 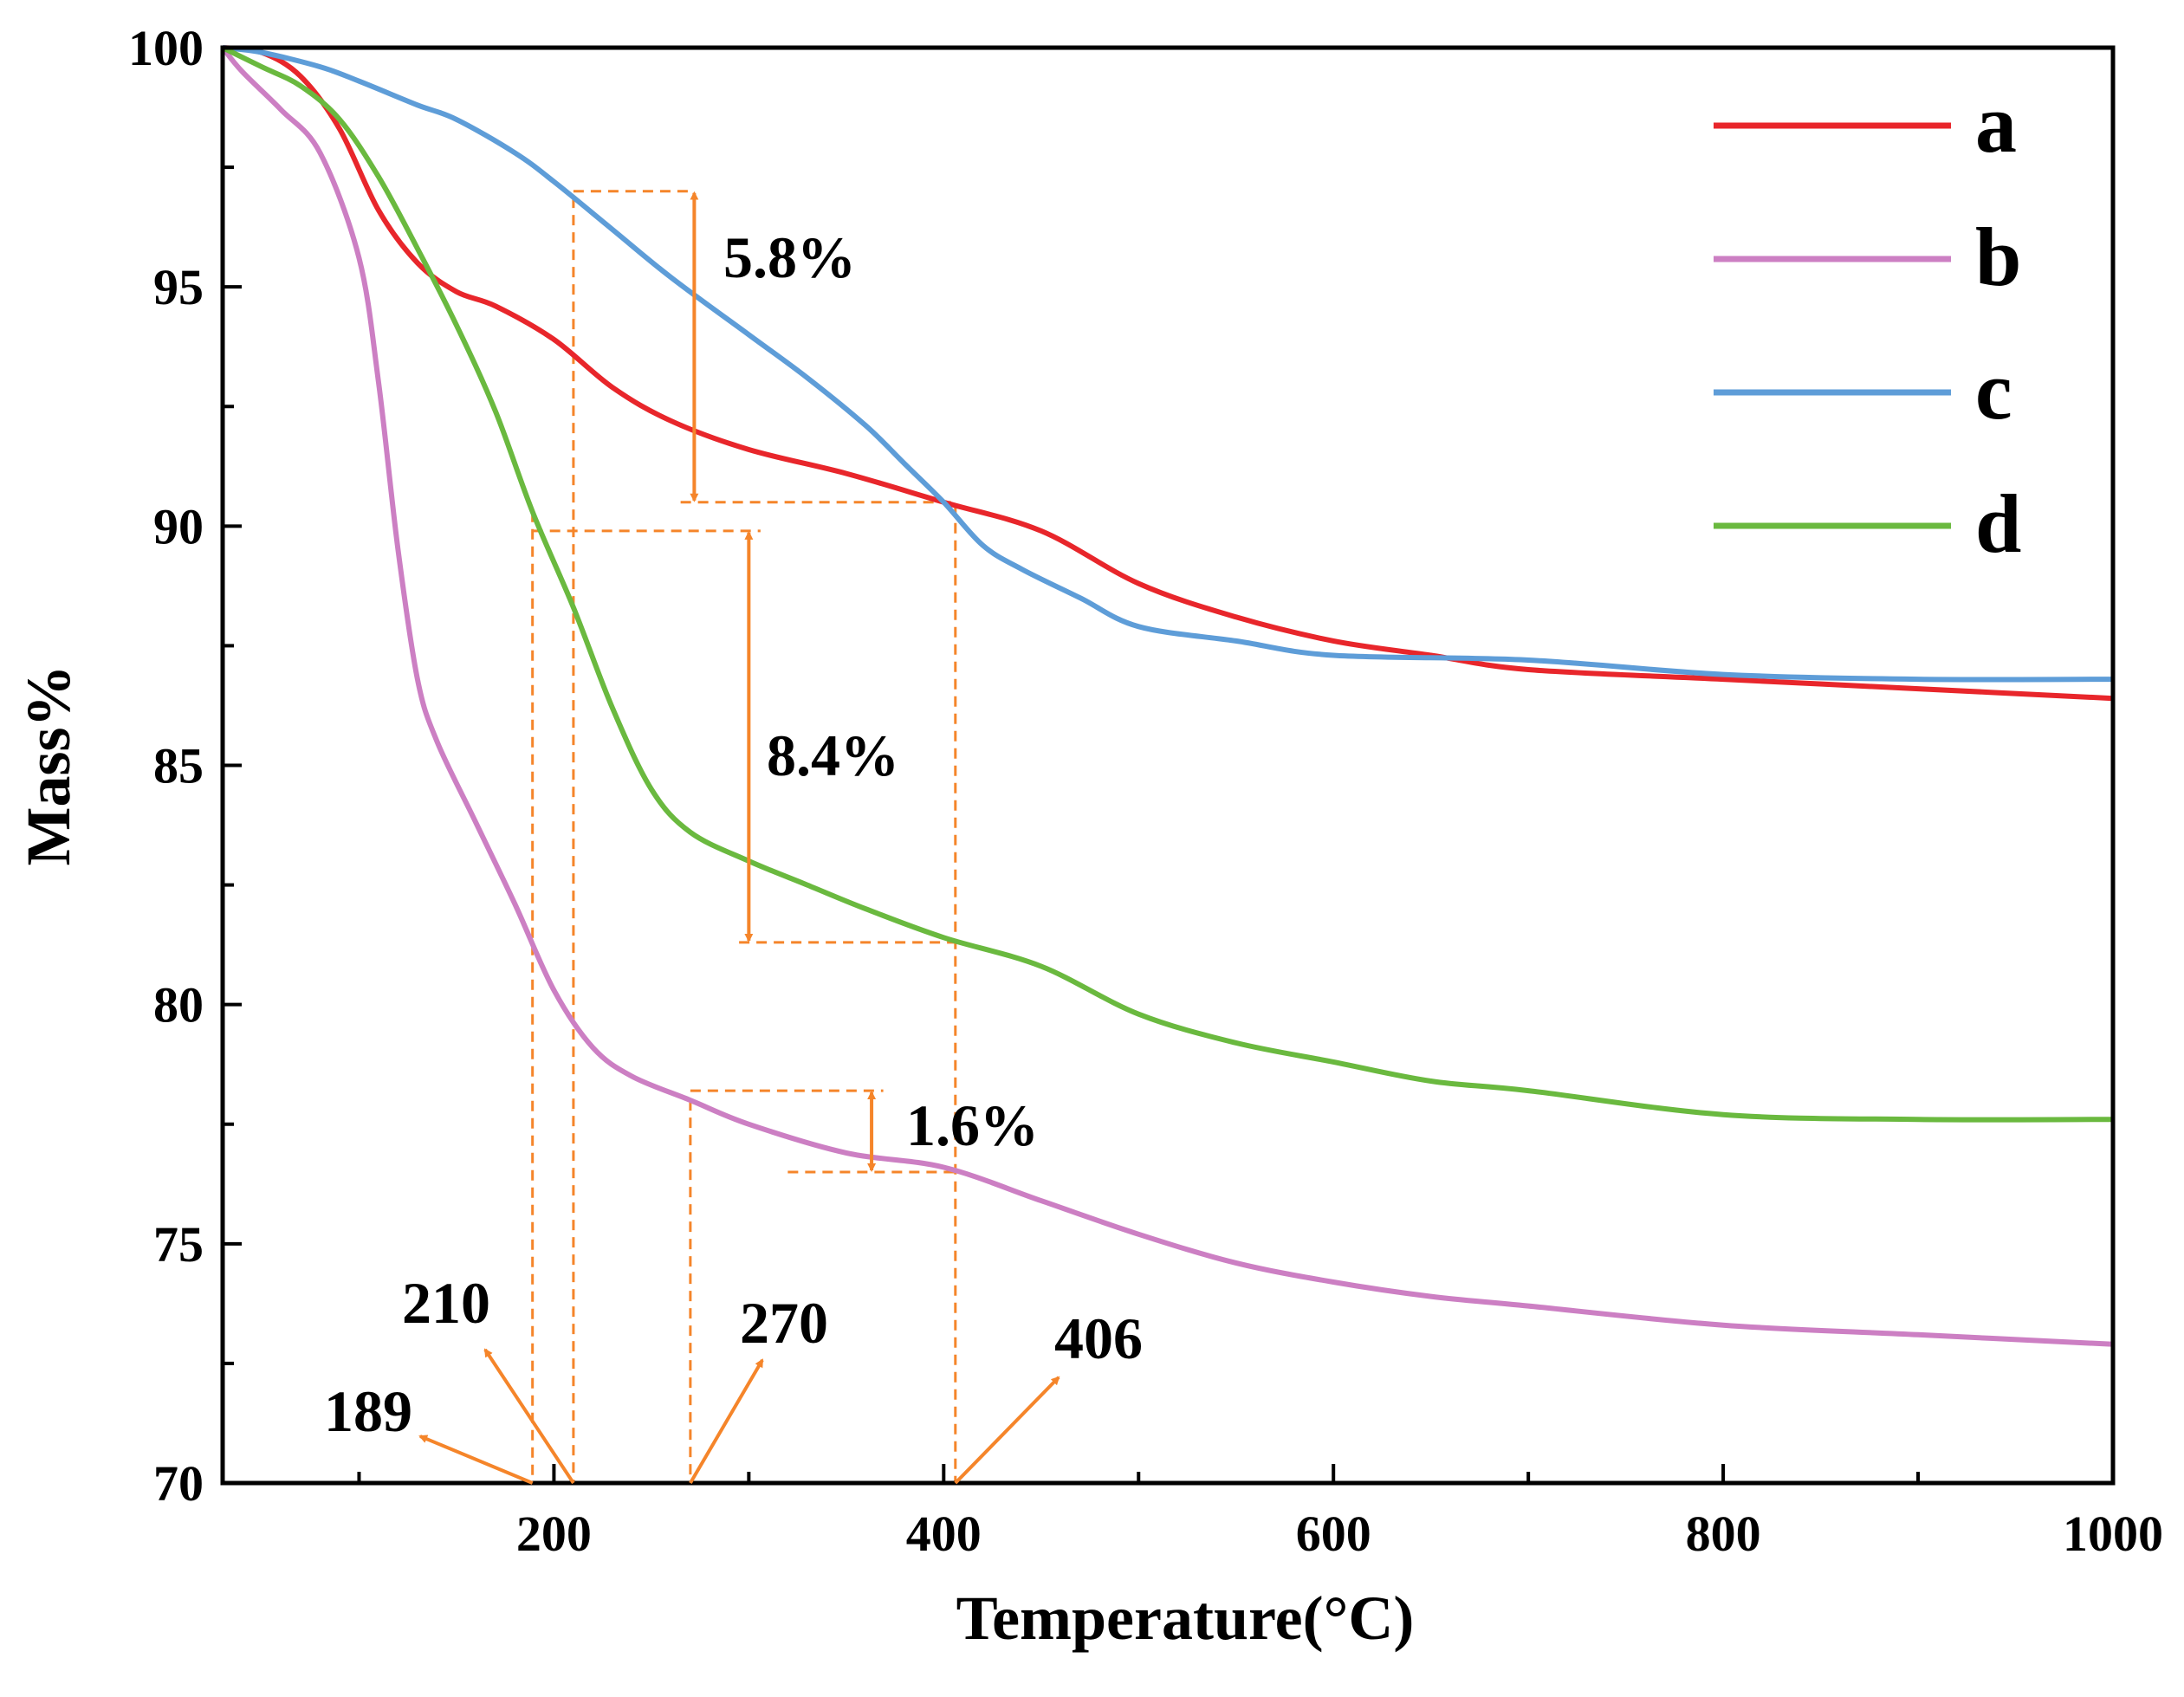 I want to click on legend-label-b: b, so click(x=1998, y=257).